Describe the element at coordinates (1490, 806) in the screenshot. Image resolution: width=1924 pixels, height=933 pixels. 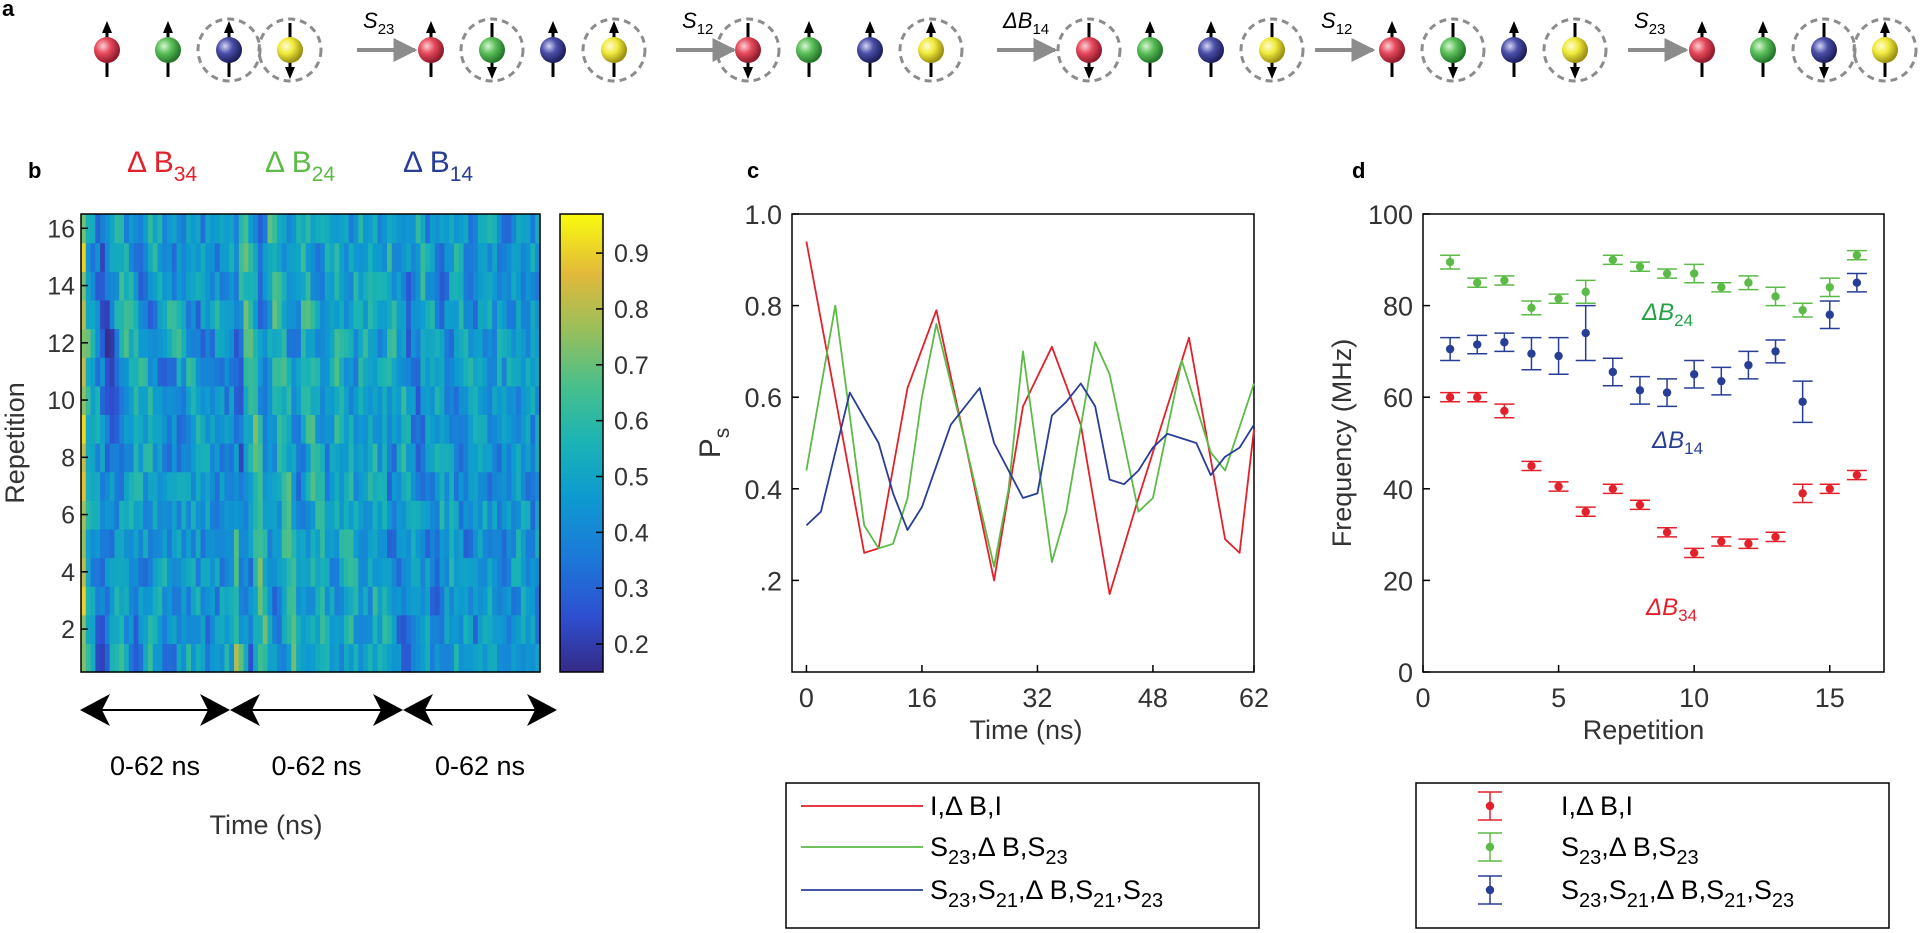
I see `legend-marker` at that location.